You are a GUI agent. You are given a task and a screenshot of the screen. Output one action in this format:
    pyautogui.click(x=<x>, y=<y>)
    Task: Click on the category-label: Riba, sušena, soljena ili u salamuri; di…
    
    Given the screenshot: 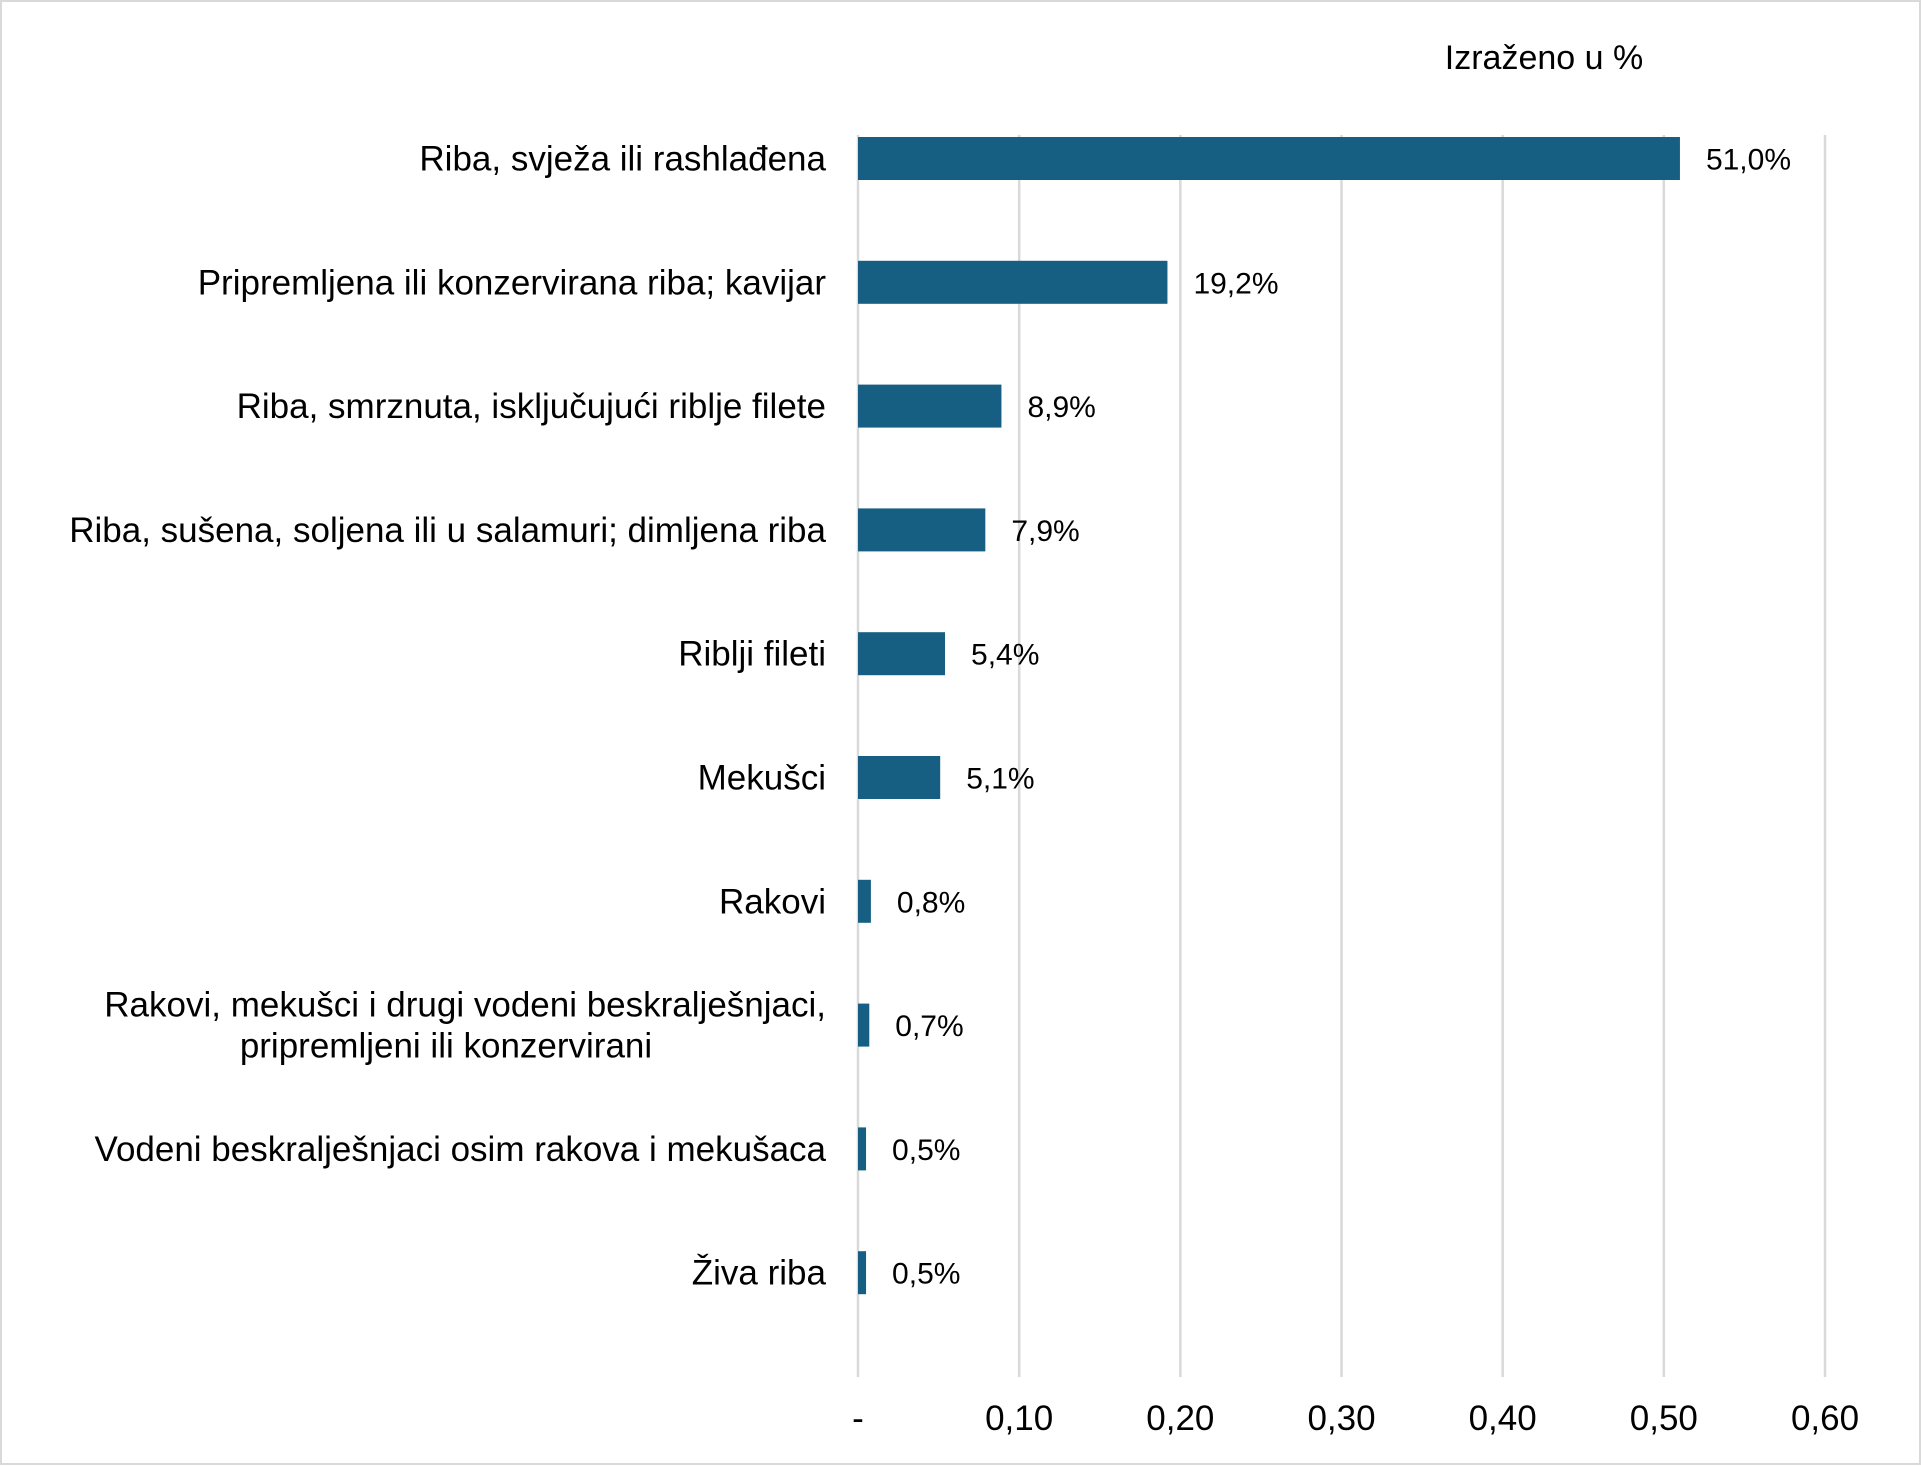 What is the action you would take?
    pyautogui.click(x=447, y=530)
    